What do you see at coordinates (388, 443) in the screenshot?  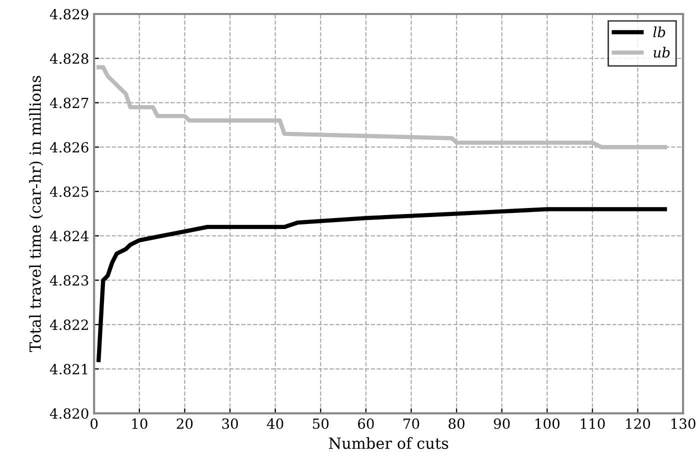 I see `x-axis-title: Number of cuts` at bounding box center [388, 443].